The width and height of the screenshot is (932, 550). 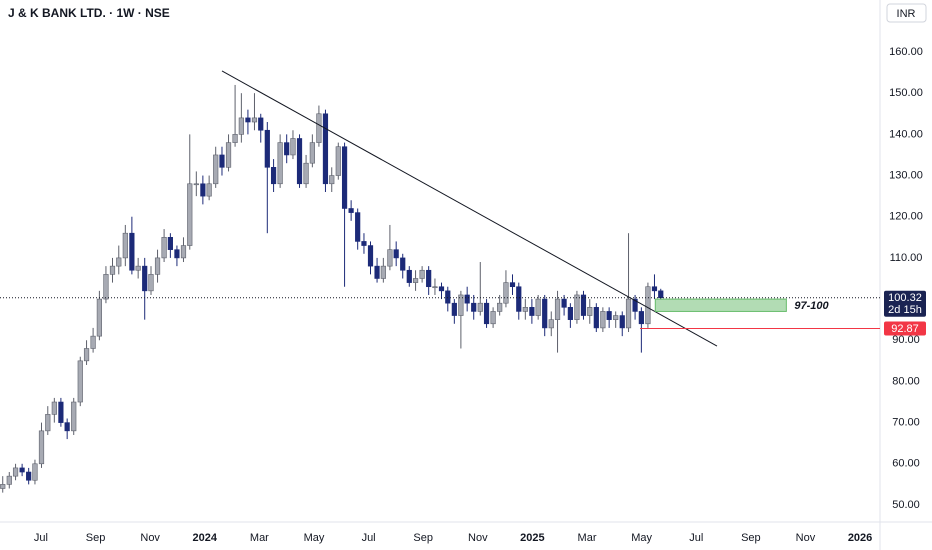 What do you see at coordinates (860, 538) in the screenshot?
I see `x-tick-label: 2026` at bounding box center [860, 538].